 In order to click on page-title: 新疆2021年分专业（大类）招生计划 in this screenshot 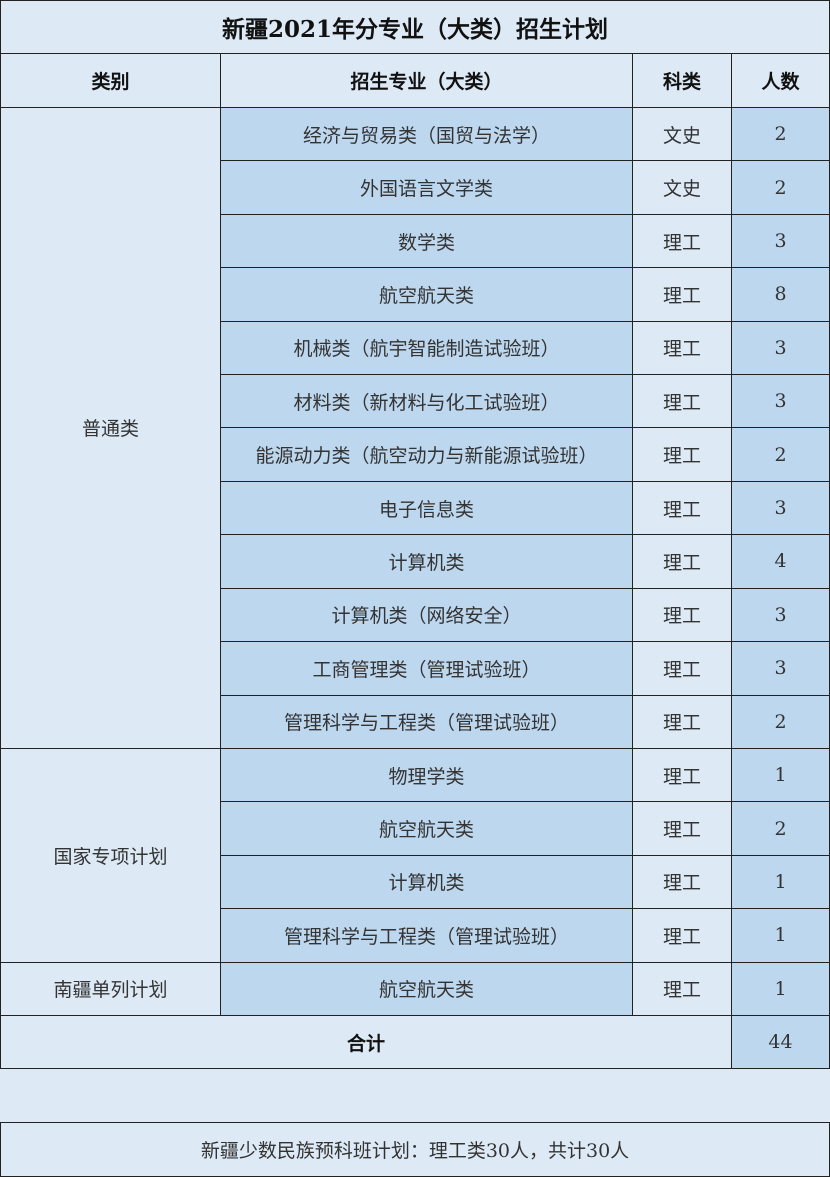, I will do `click(415, 27)`.